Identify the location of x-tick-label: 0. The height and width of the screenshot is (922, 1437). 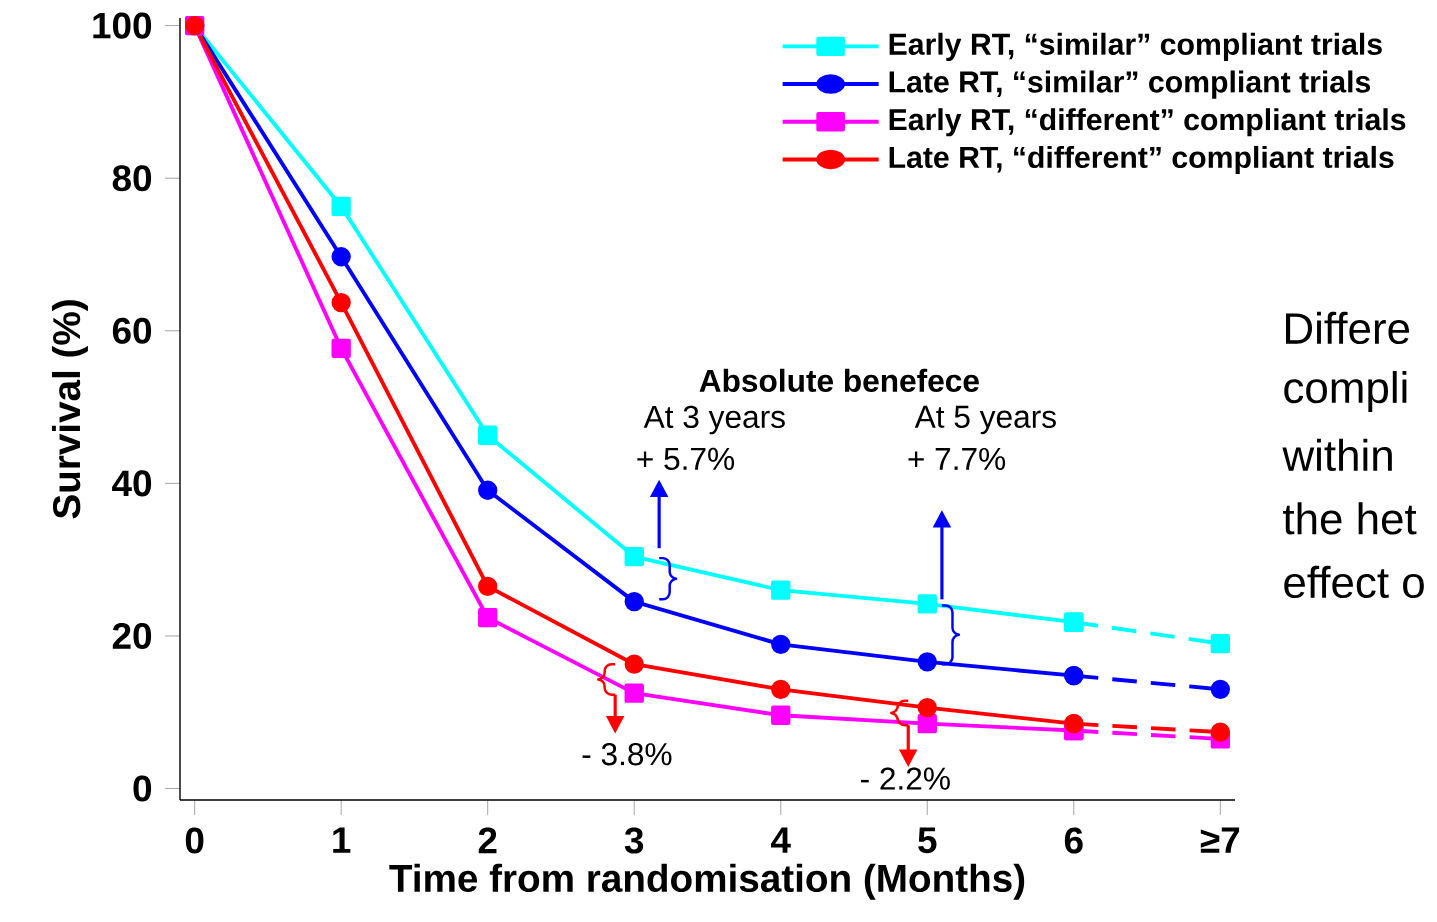
(194, 840).